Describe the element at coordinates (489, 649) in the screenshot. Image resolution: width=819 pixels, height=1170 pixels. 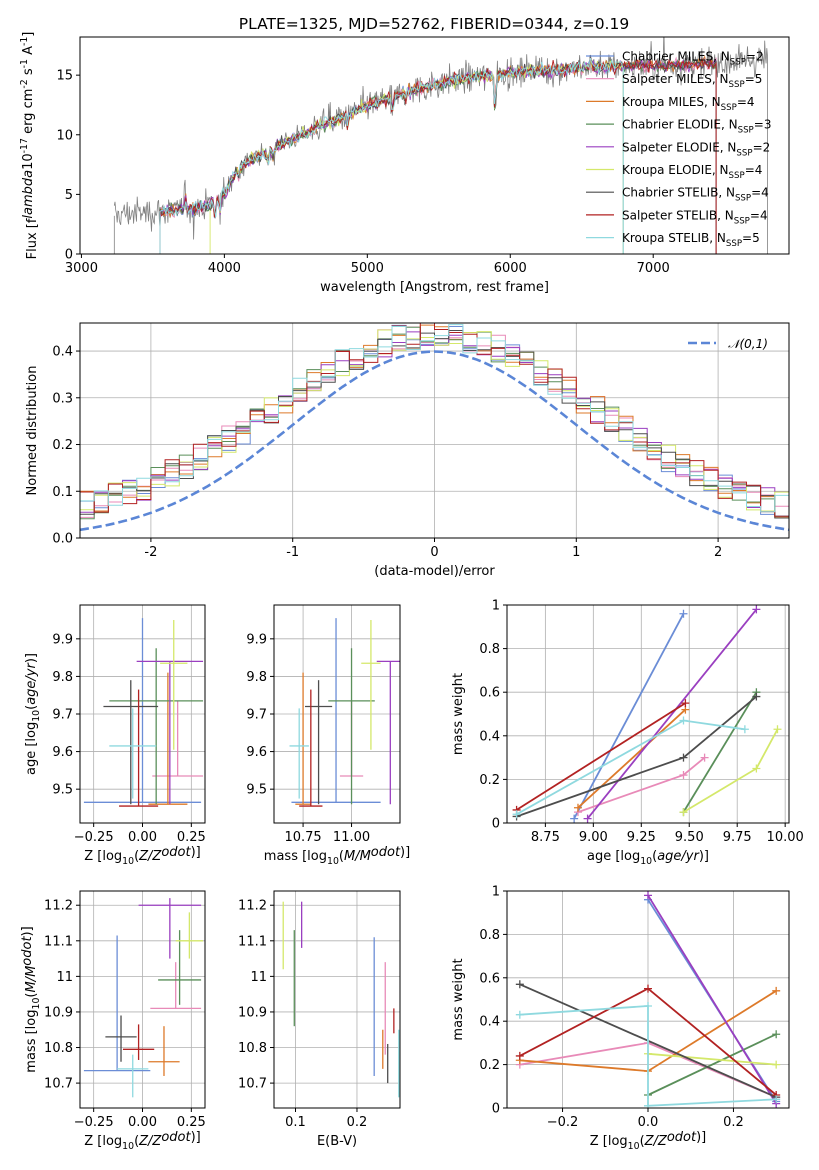
I see `y-tick-label: 0.8` at that location.